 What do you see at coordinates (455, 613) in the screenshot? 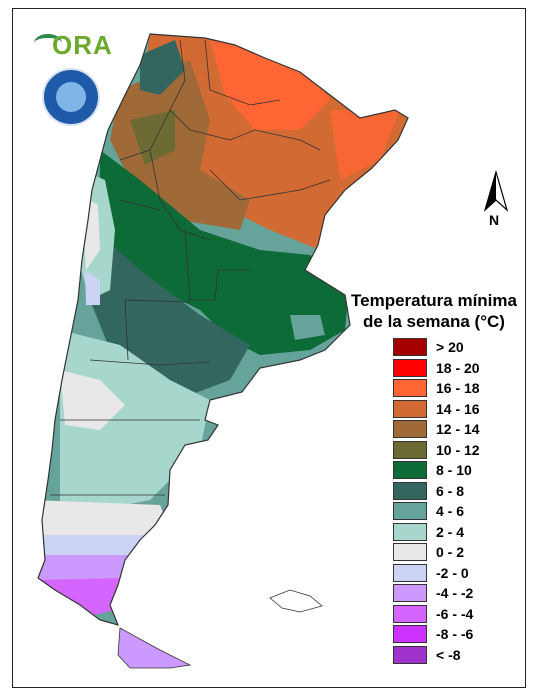
I see `legend-label: -6 - -4` at bounding box center [455, 613].